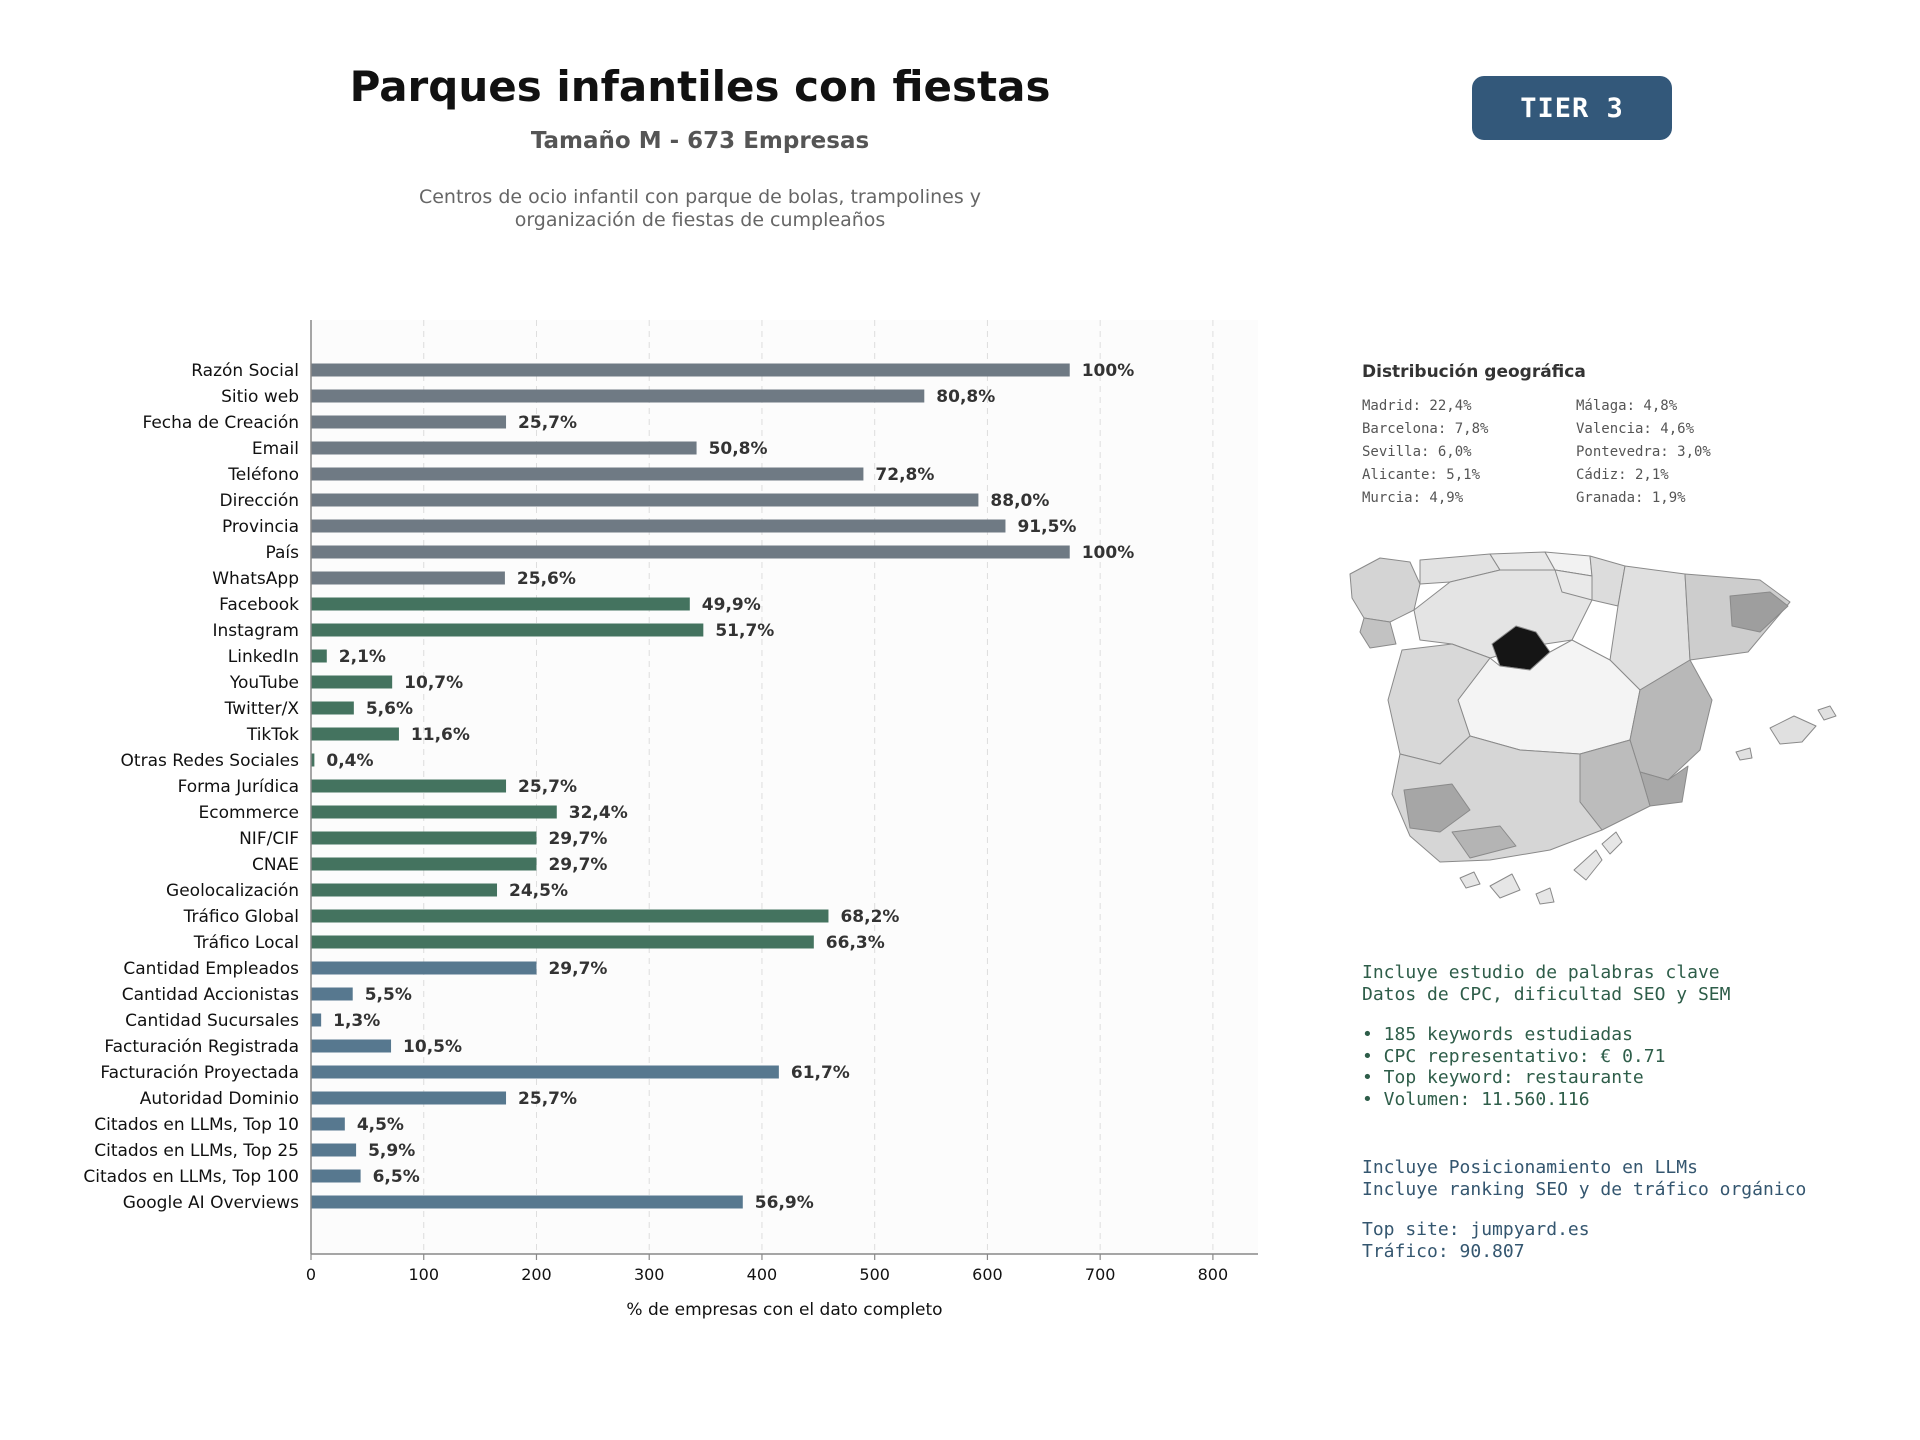 The image size is (1920, 1440). Describe the element at coordinates (1413, 498) in the screenshot. I see `geo-item: Murcia: 4,9%` at that location.